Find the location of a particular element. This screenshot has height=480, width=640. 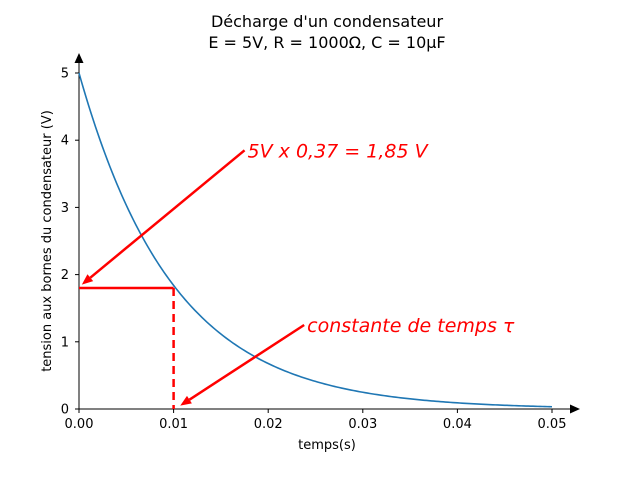

x-tick-label: 0.02 is located at coordinates (268, 424).